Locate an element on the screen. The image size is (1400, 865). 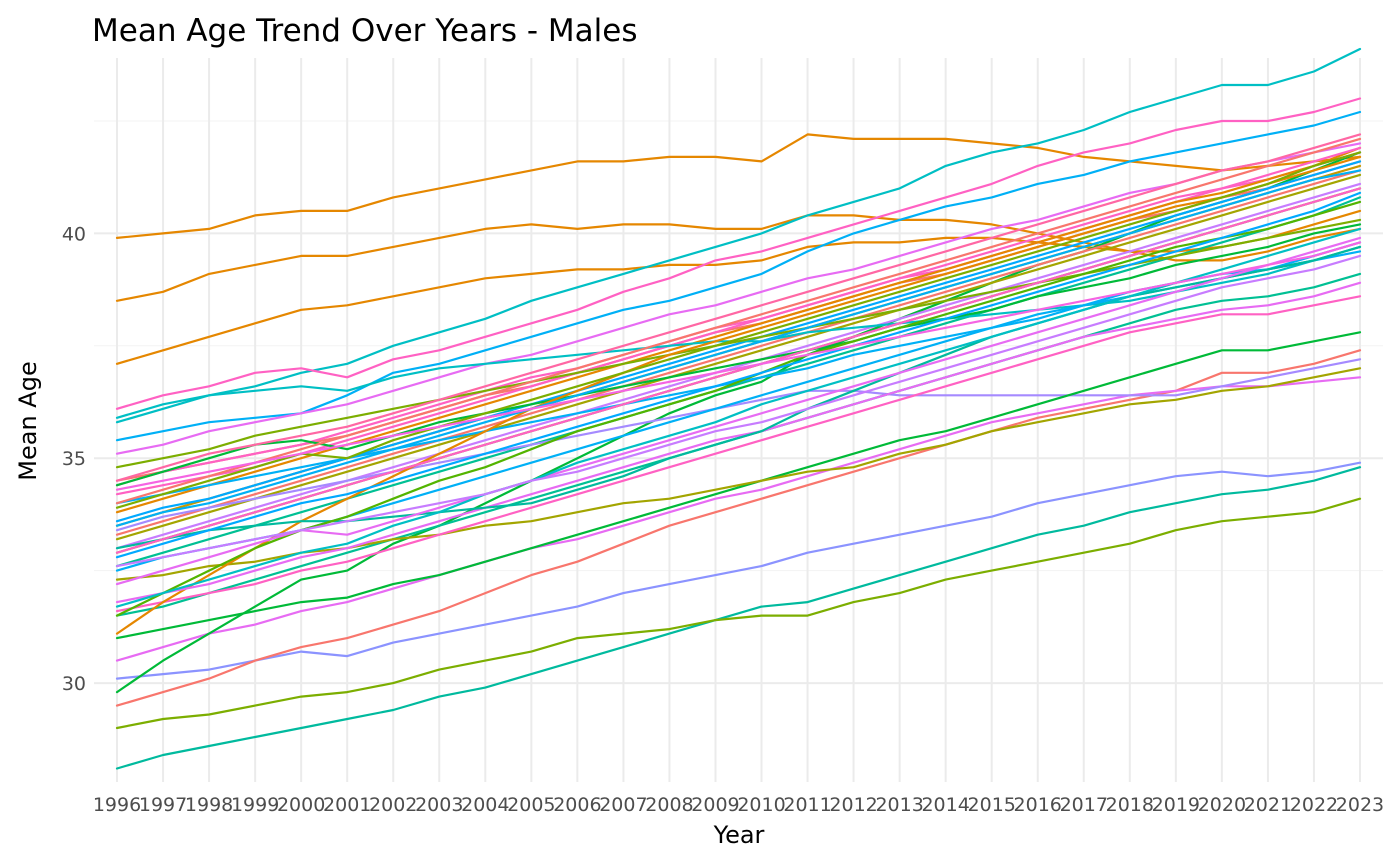
x-tick-label-2000: 2000 is located at coordinates (301, 805).